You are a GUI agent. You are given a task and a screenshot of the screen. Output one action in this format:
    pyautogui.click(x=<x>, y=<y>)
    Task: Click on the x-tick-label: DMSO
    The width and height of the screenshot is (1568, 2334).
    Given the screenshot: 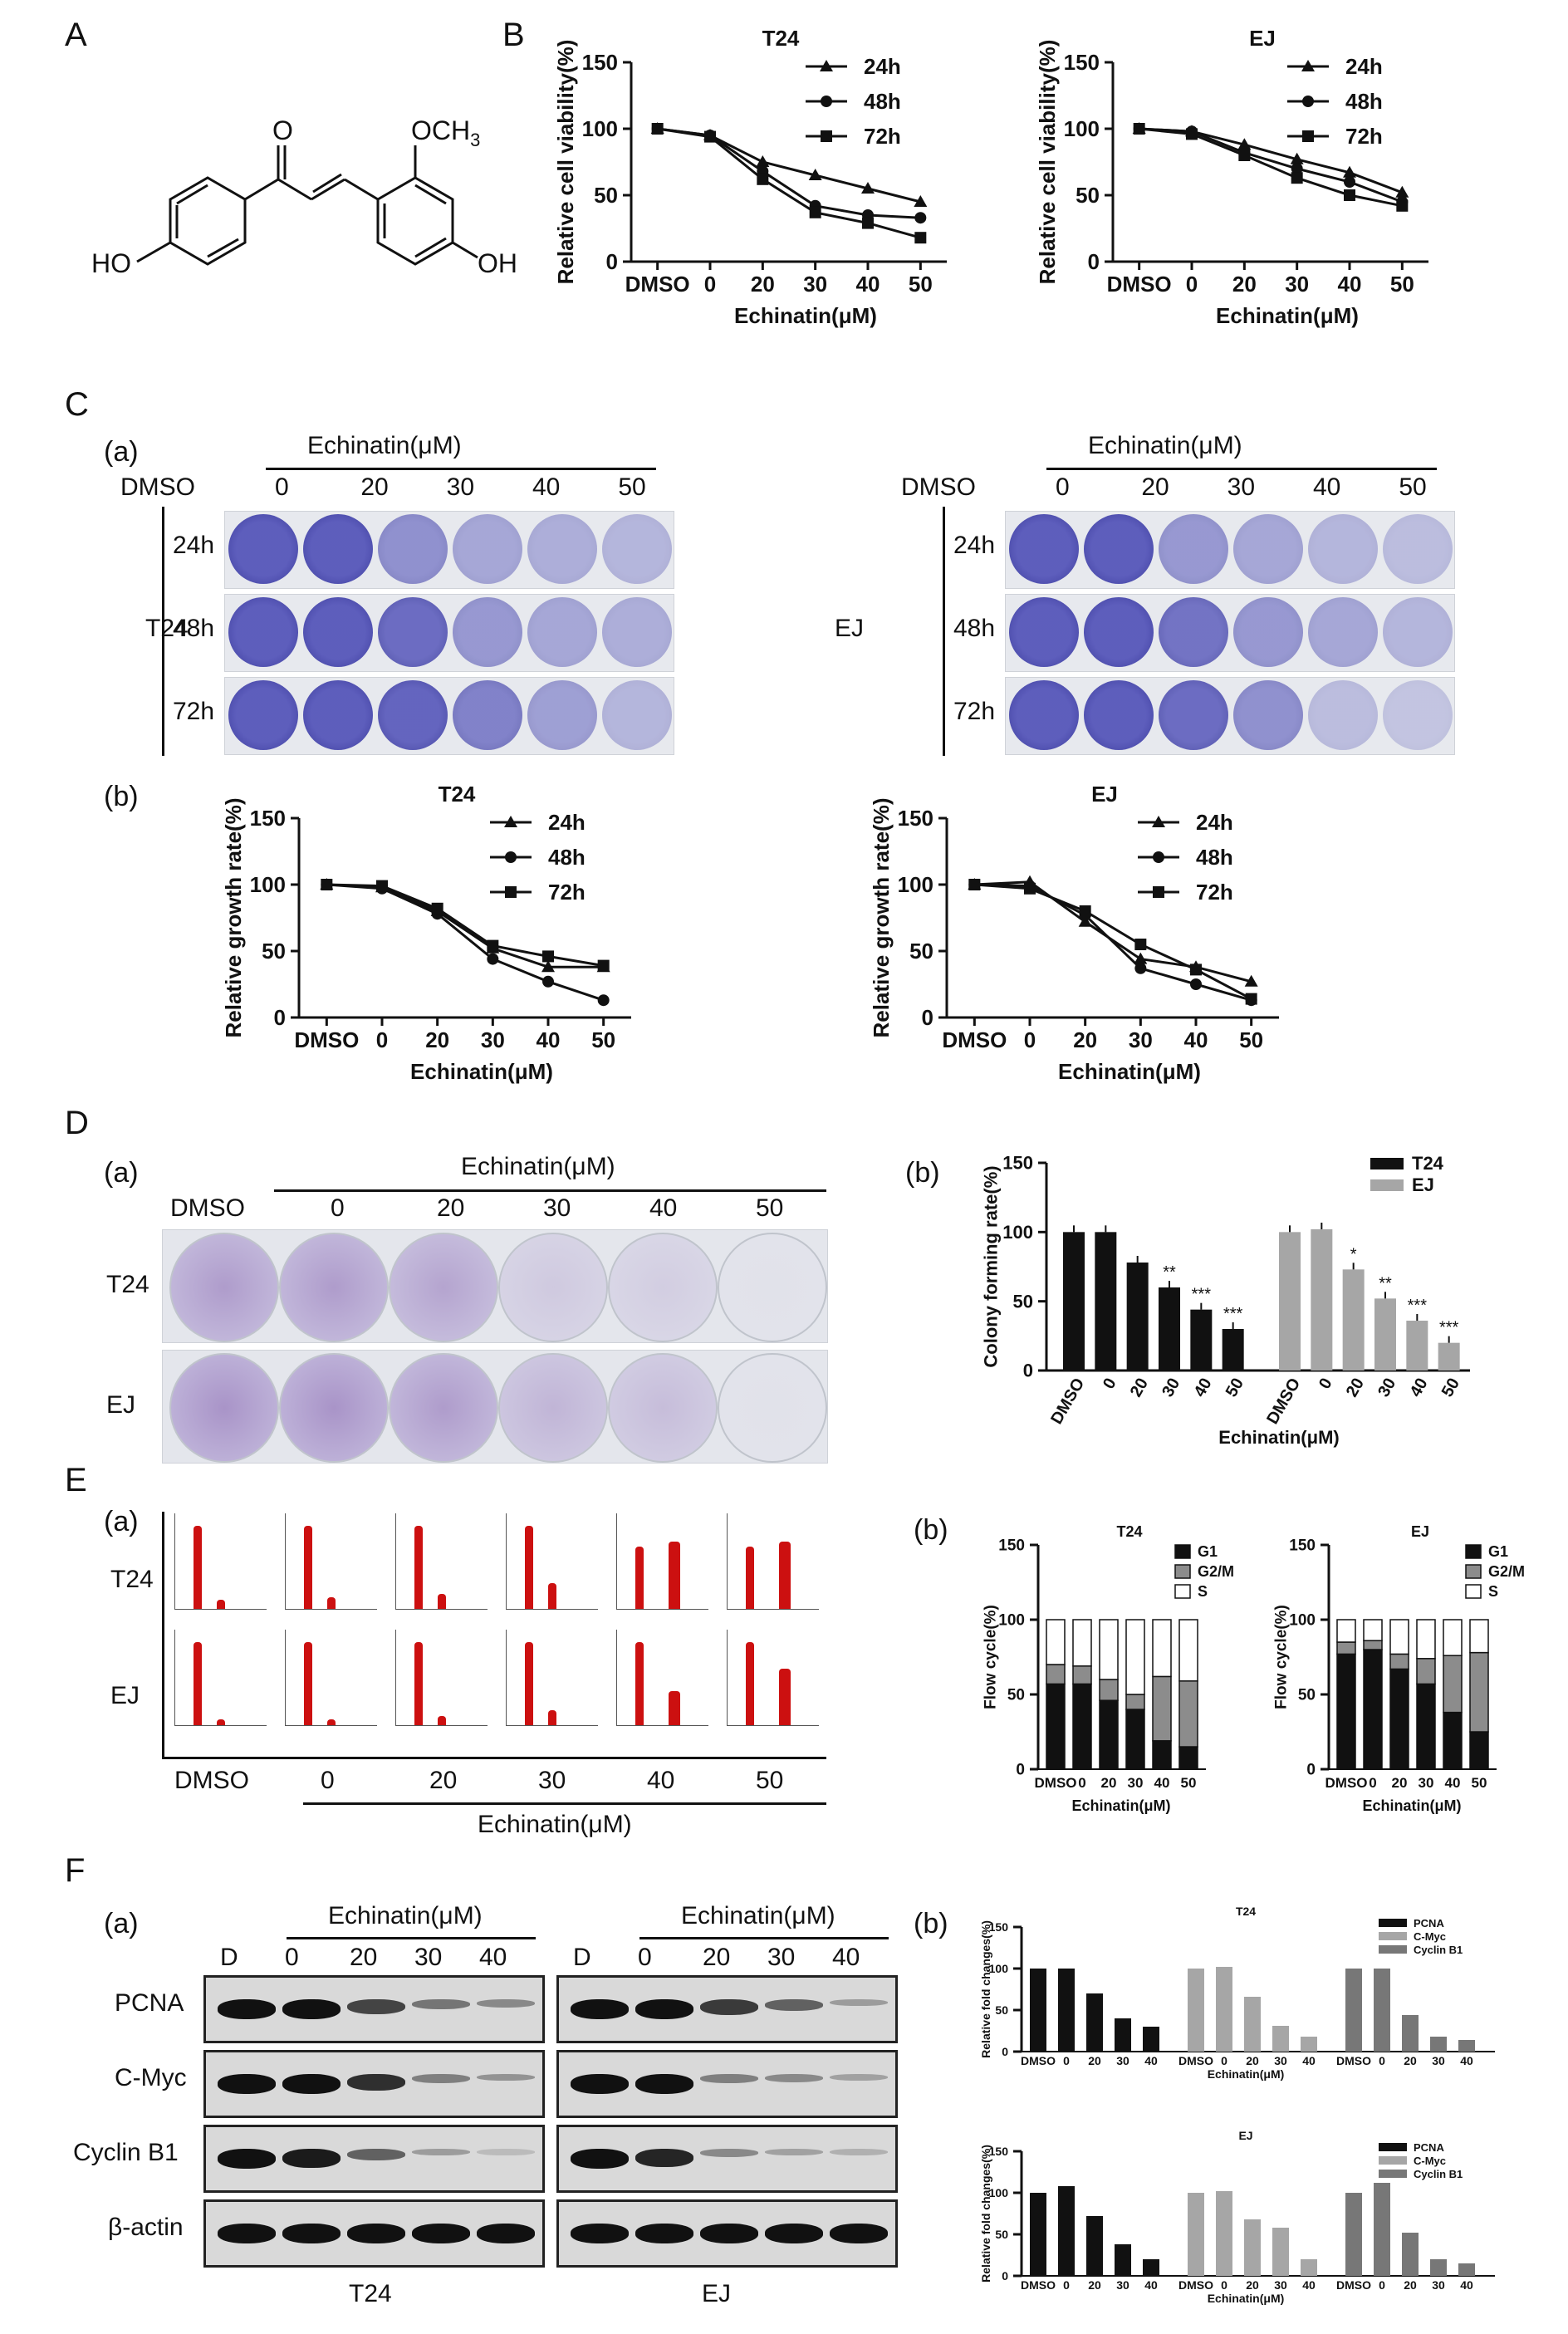 What is the action you would take?
    pyautogui.click(x=657, y=284)
    